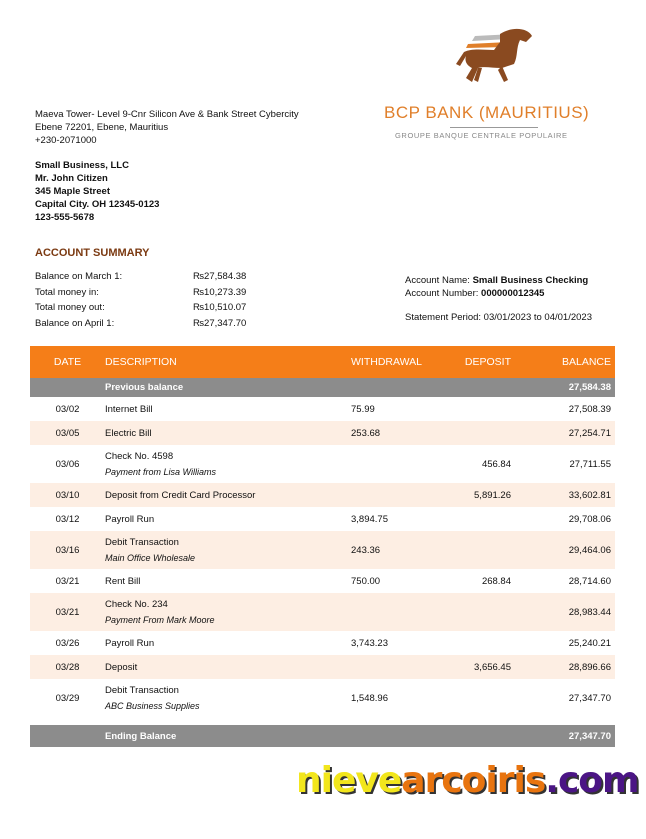  Describe the element at coordinates (228, 409) in the screenshot. I see `row-description: Internet Bill` at that location.